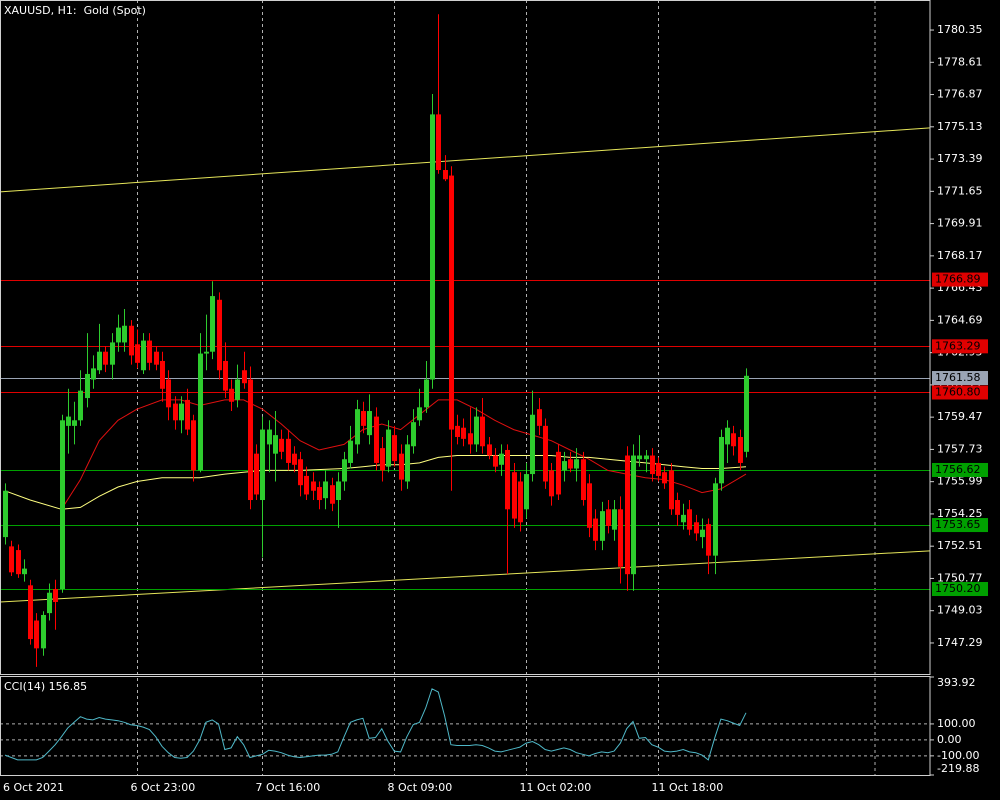  Describe the element at coordinates (288, 787) in the screenshot. I see `x-tick-label: 7 Oct 16:00` at that location.